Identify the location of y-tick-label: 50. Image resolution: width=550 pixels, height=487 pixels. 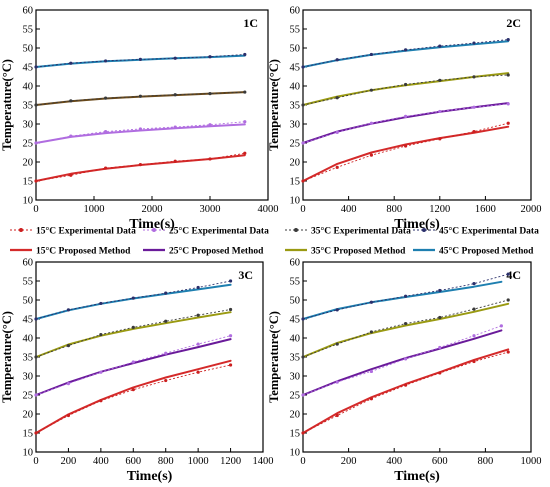
(295, 49).